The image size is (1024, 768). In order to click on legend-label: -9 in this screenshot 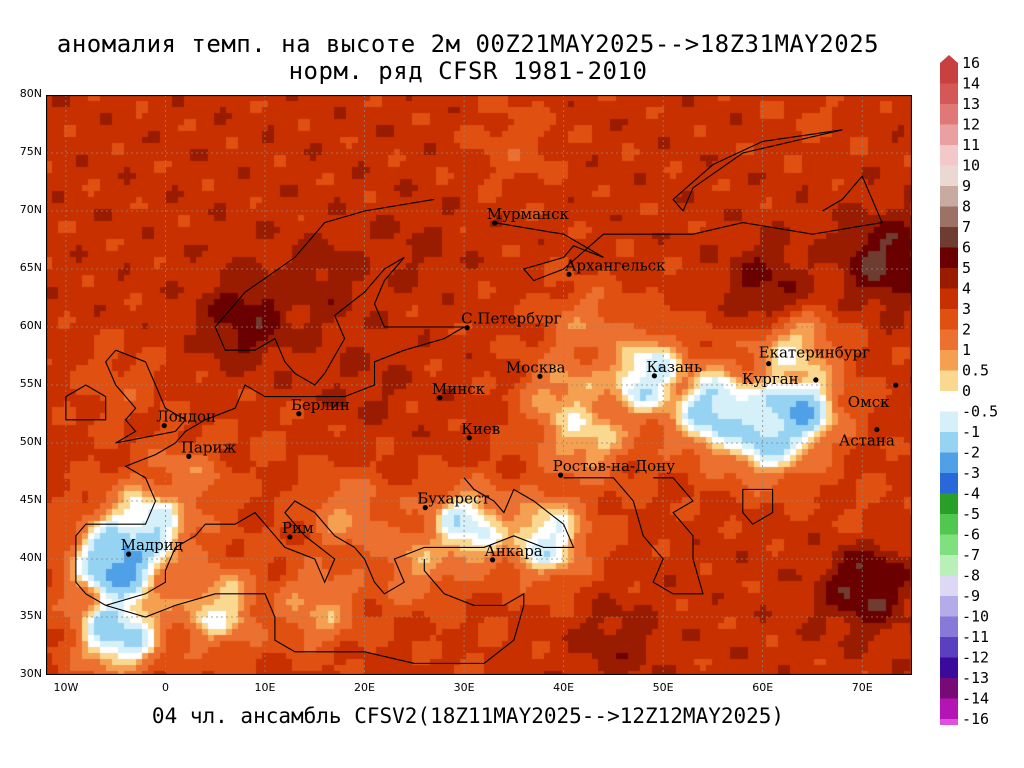, I will do `click(971, 596)`.